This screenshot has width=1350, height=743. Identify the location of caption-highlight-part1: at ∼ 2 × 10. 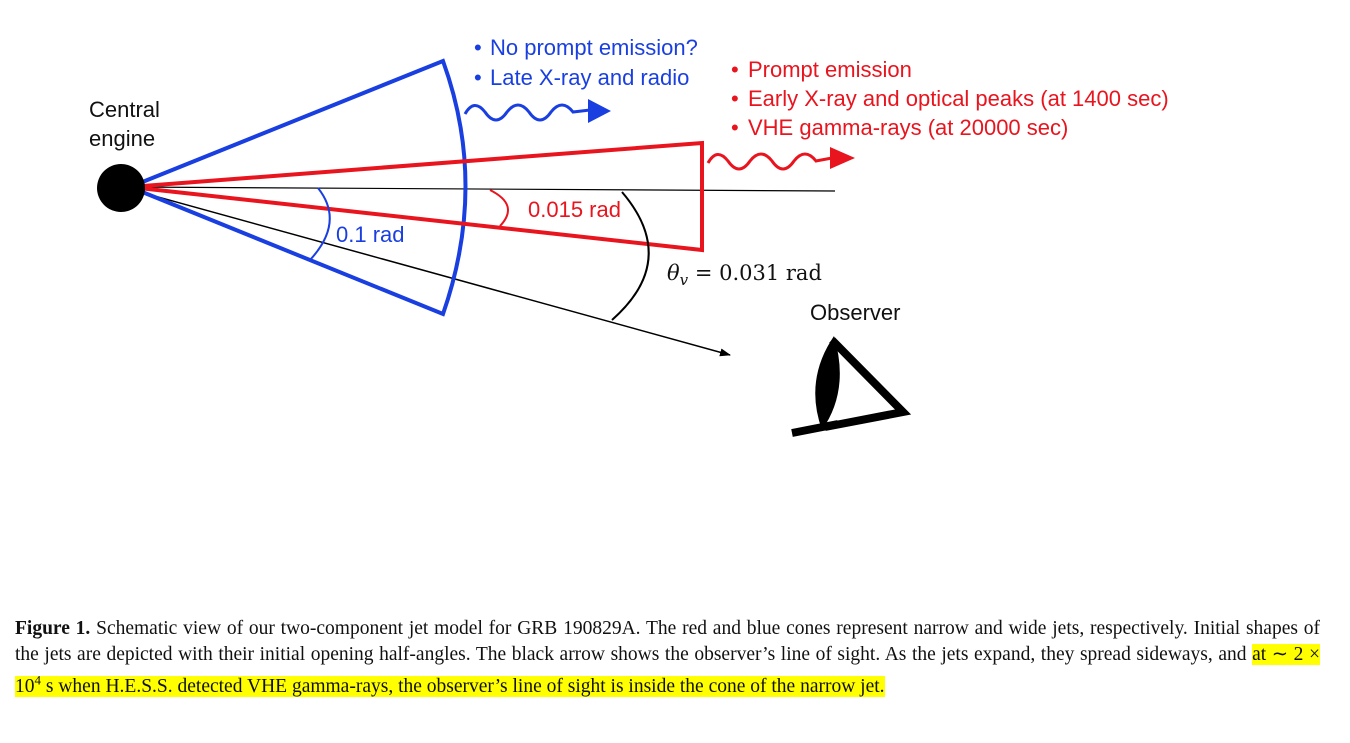
(667, 670).